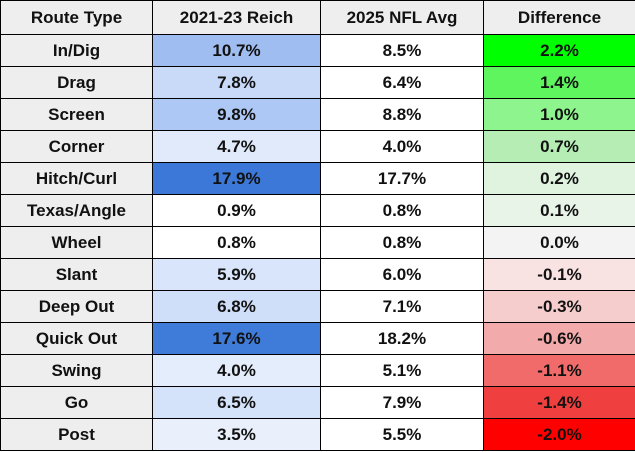 The width and height of the screenshot is (635, 452). What do you see at coordinates (76, 370) in the screenshot?
I see `route-type-cell: Swing` at bounding box center [76, 370].